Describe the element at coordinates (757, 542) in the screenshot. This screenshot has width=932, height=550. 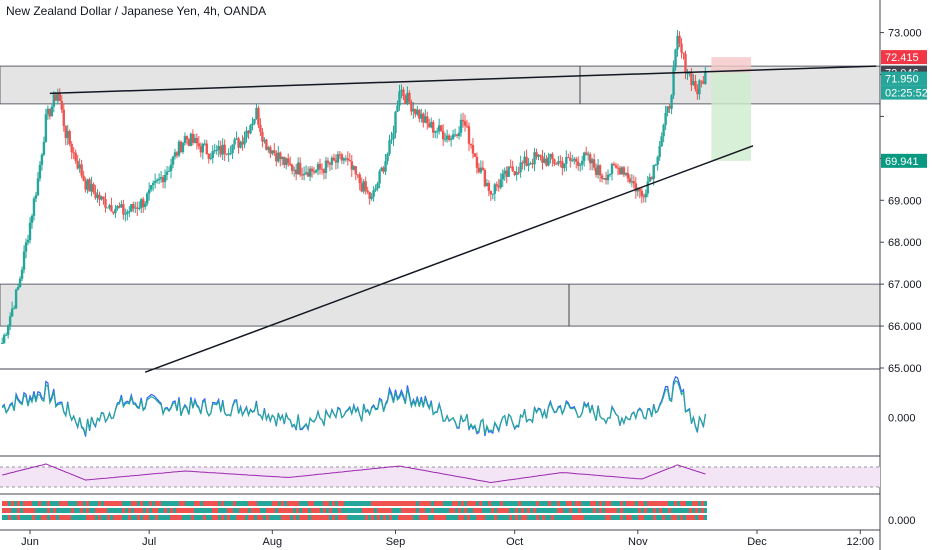
I see `x-tick-label: Dec` at that location.